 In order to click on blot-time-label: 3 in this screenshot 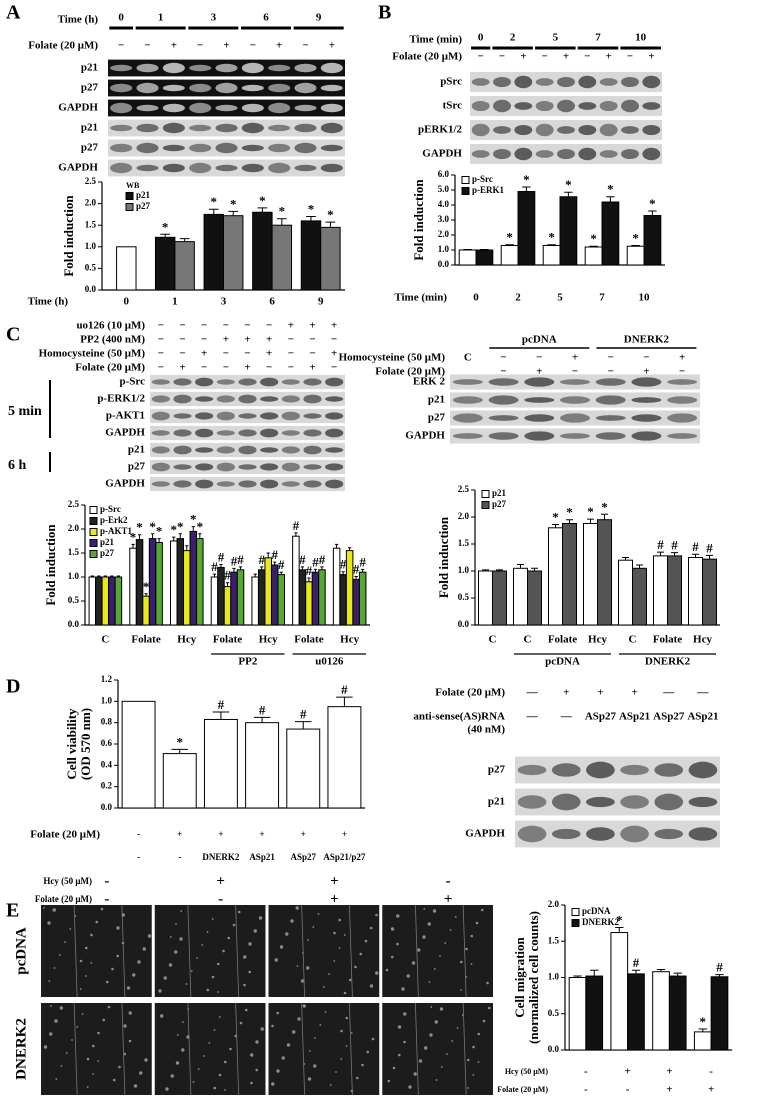, I will do `click(214, 18)`.